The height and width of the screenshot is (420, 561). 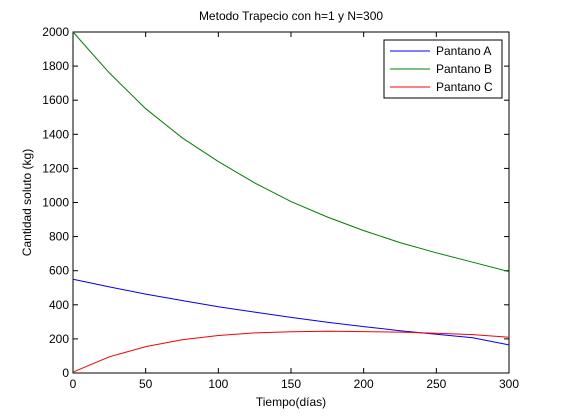 What do you see at coordinates (59, 271) in the screenshot?
I see `y-tick-label: 600` at bounding box center [59, 271].